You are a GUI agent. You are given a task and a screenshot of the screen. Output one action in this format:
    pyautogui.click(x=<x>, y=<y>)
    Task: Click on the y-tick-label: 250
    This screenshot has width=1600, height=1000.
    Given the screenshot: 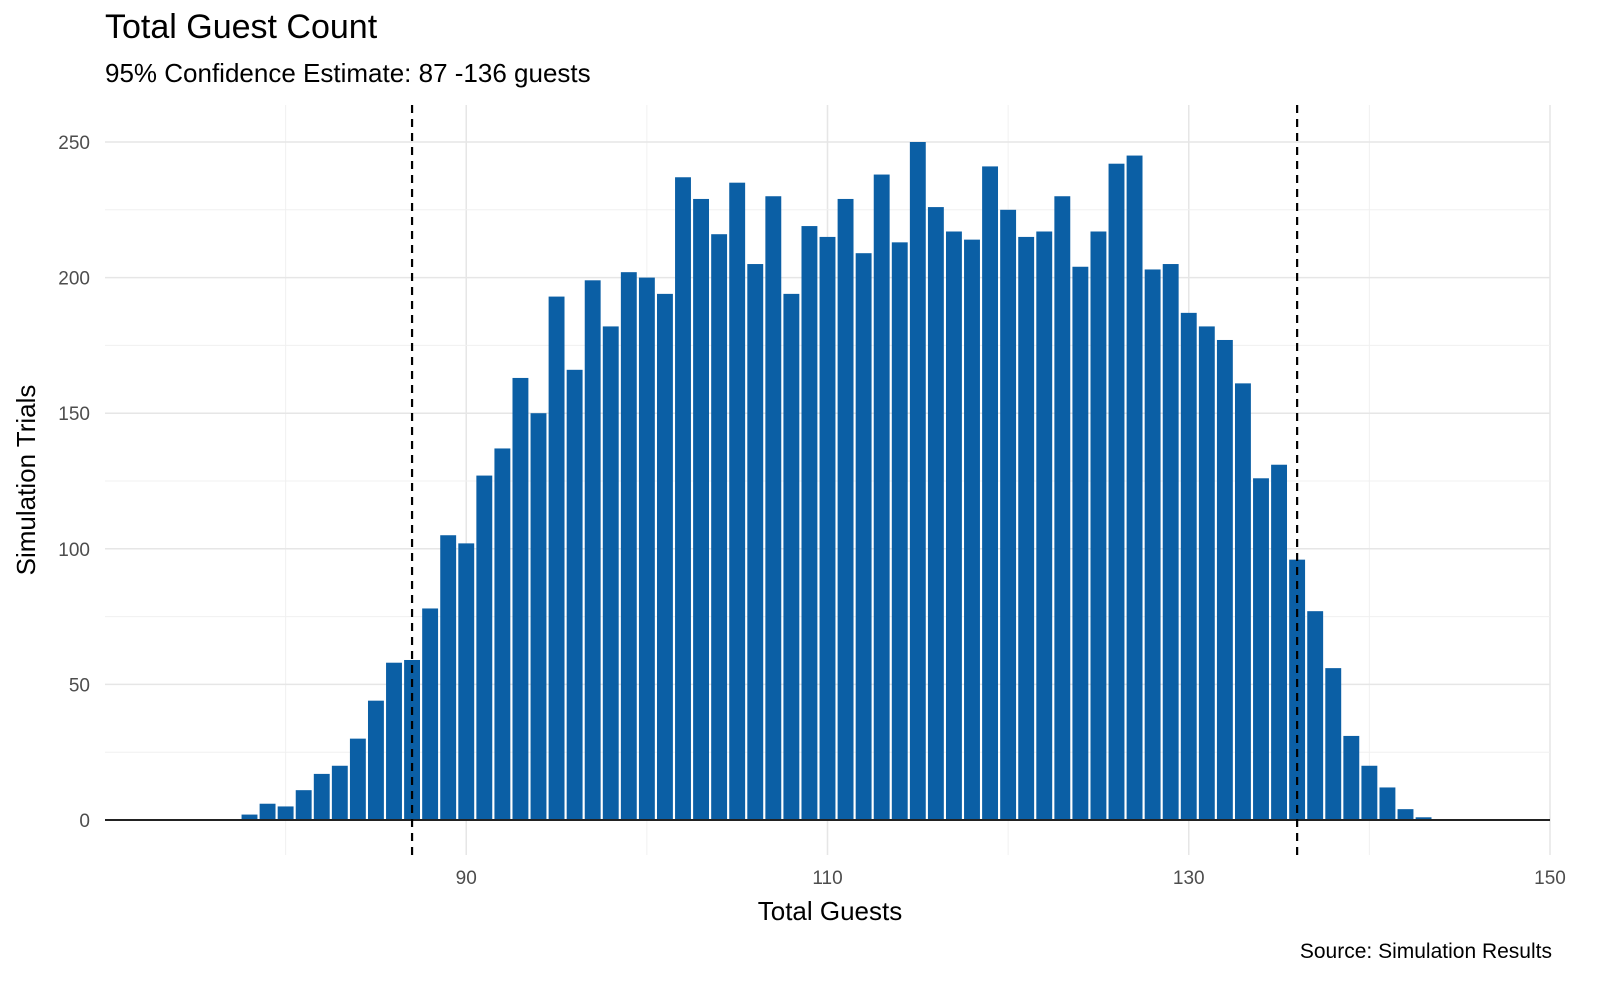 What is the action you would take?
    pyautogui.click(x=74, y=143)
    